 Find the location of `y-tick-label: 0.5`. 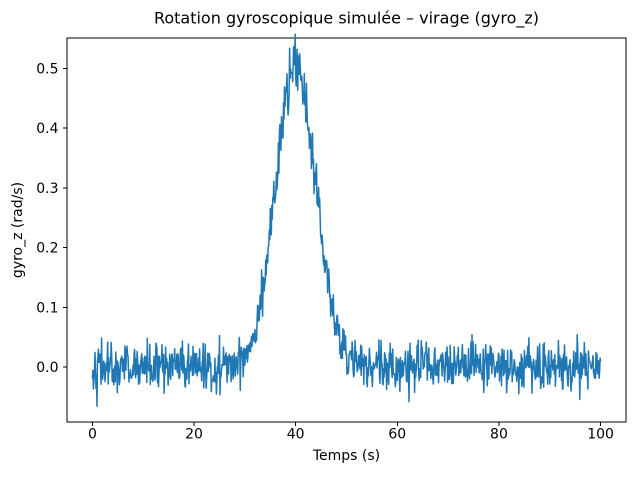

y-tick-label: 0.5 is located at coordinates (47, 69).